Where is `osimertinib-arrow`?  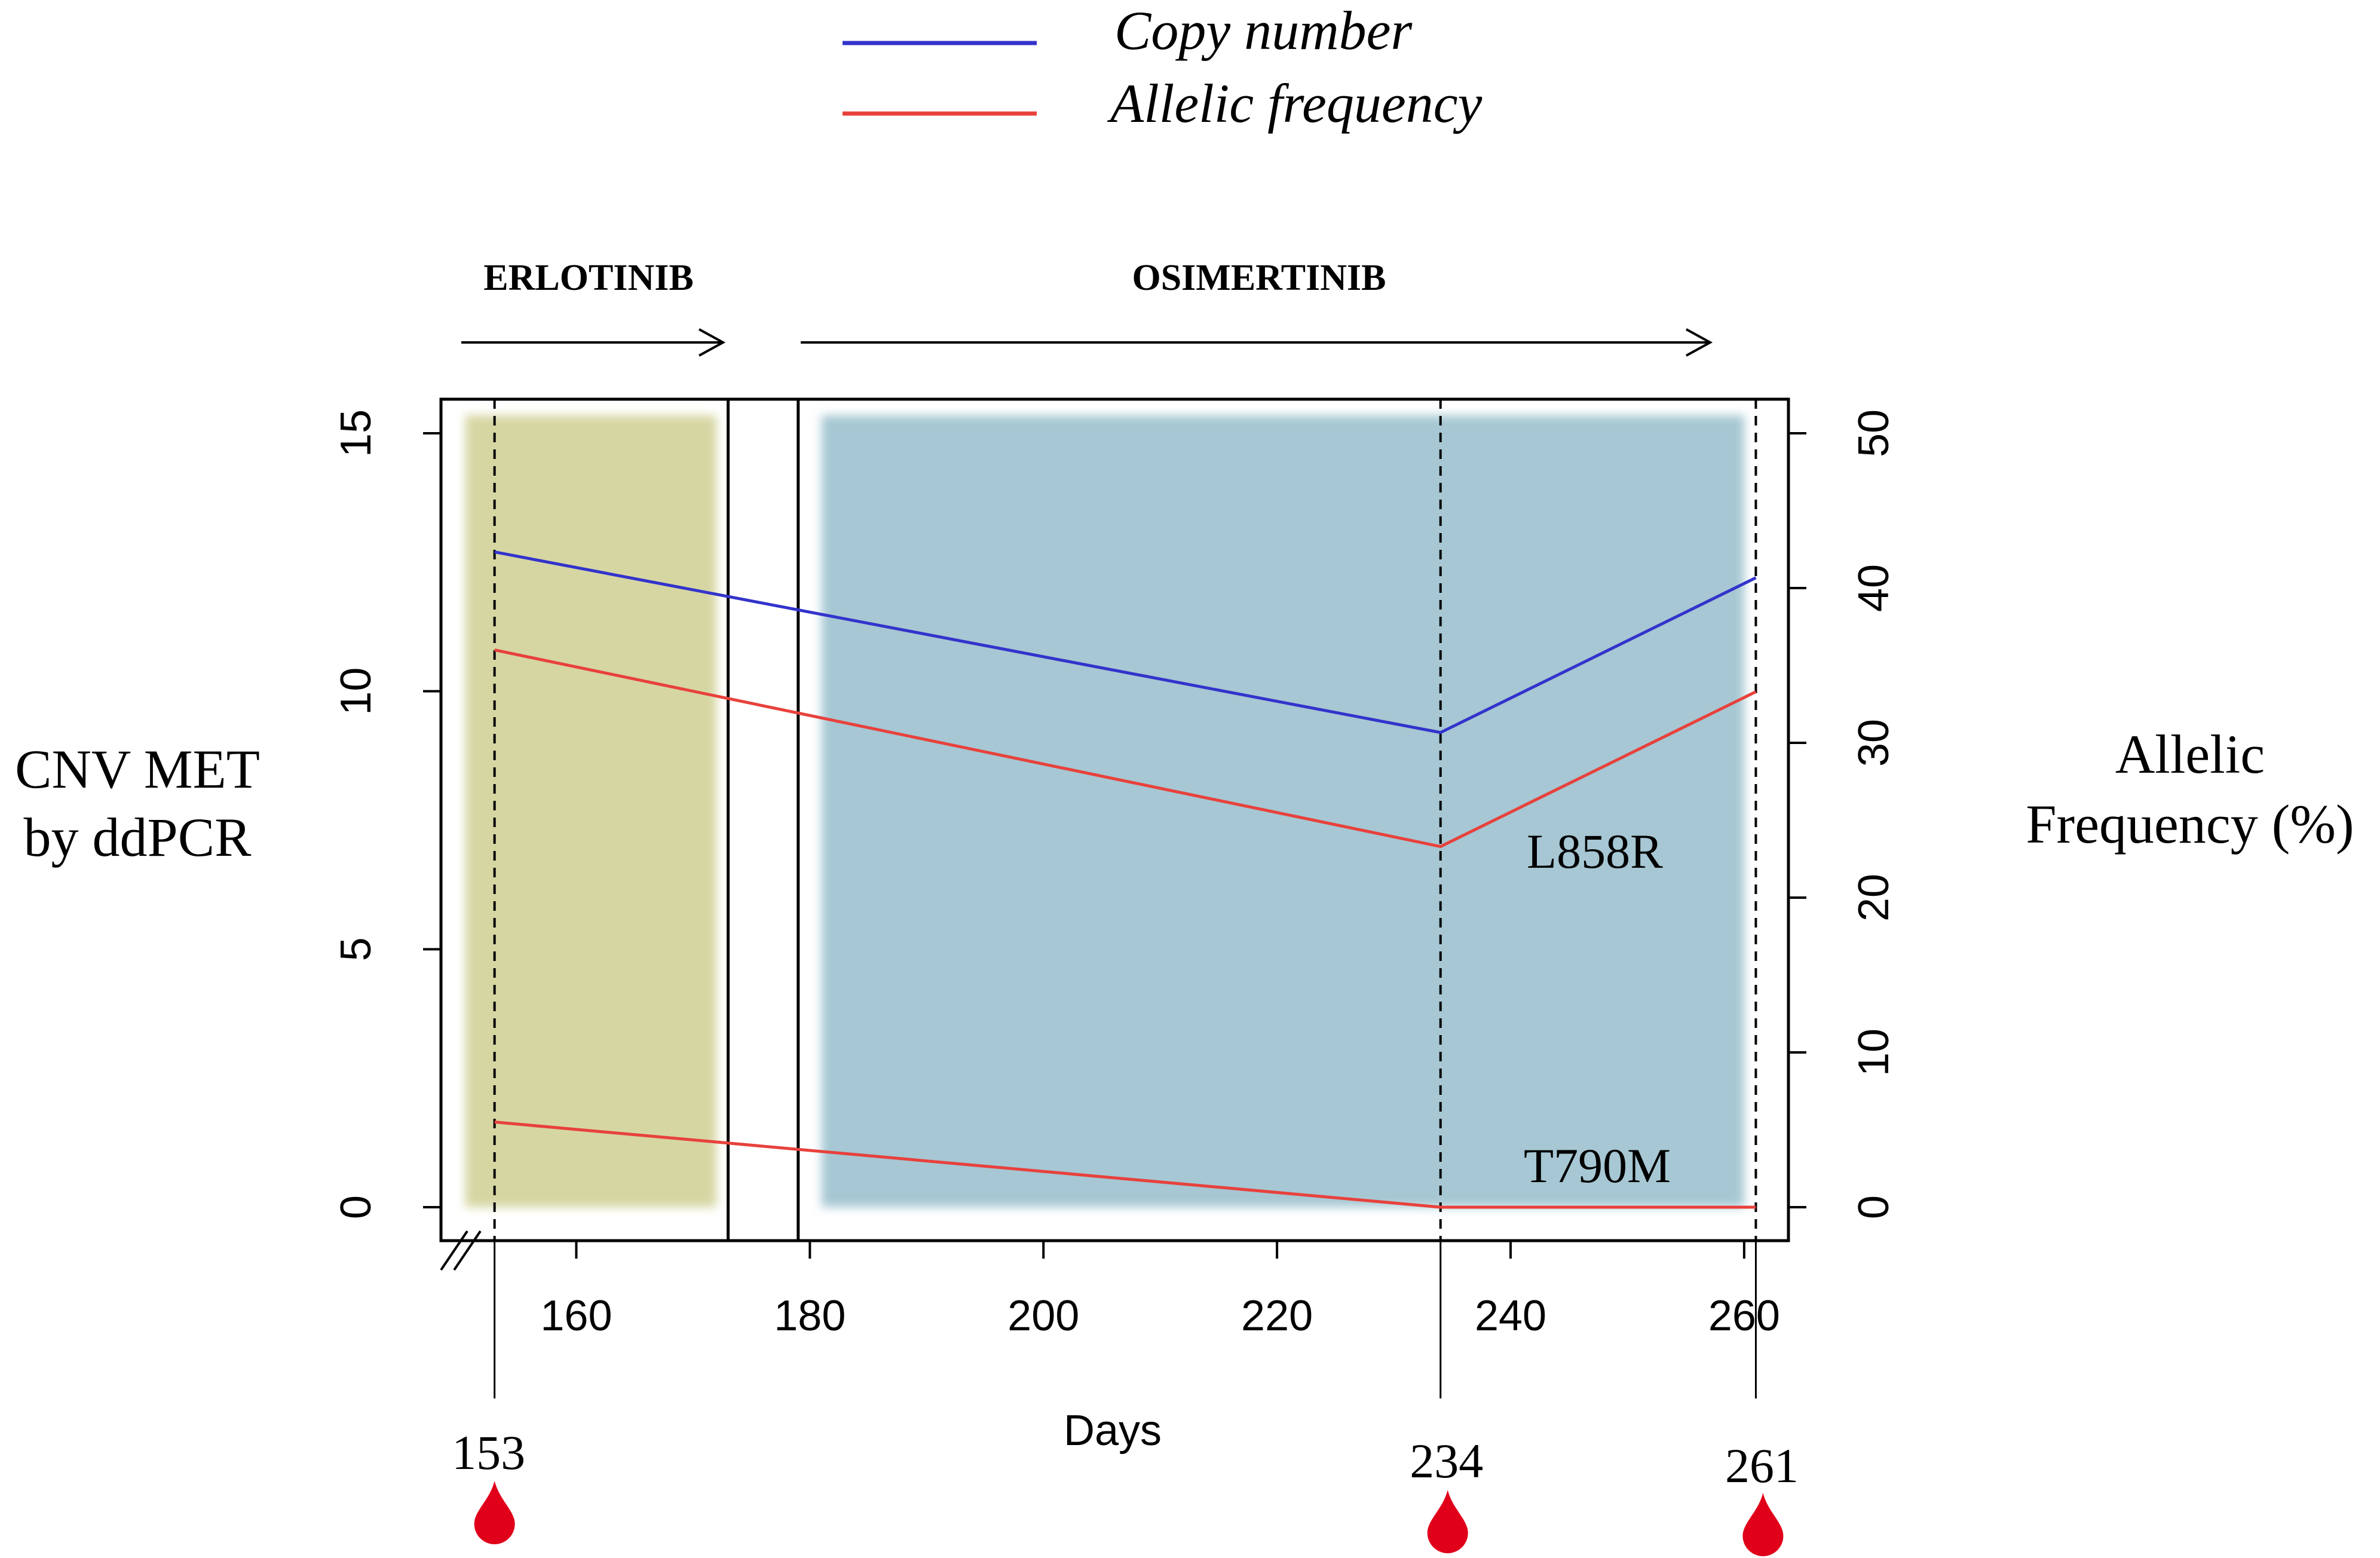
osimertinib-arrow is located at coordinates (1257, 342).